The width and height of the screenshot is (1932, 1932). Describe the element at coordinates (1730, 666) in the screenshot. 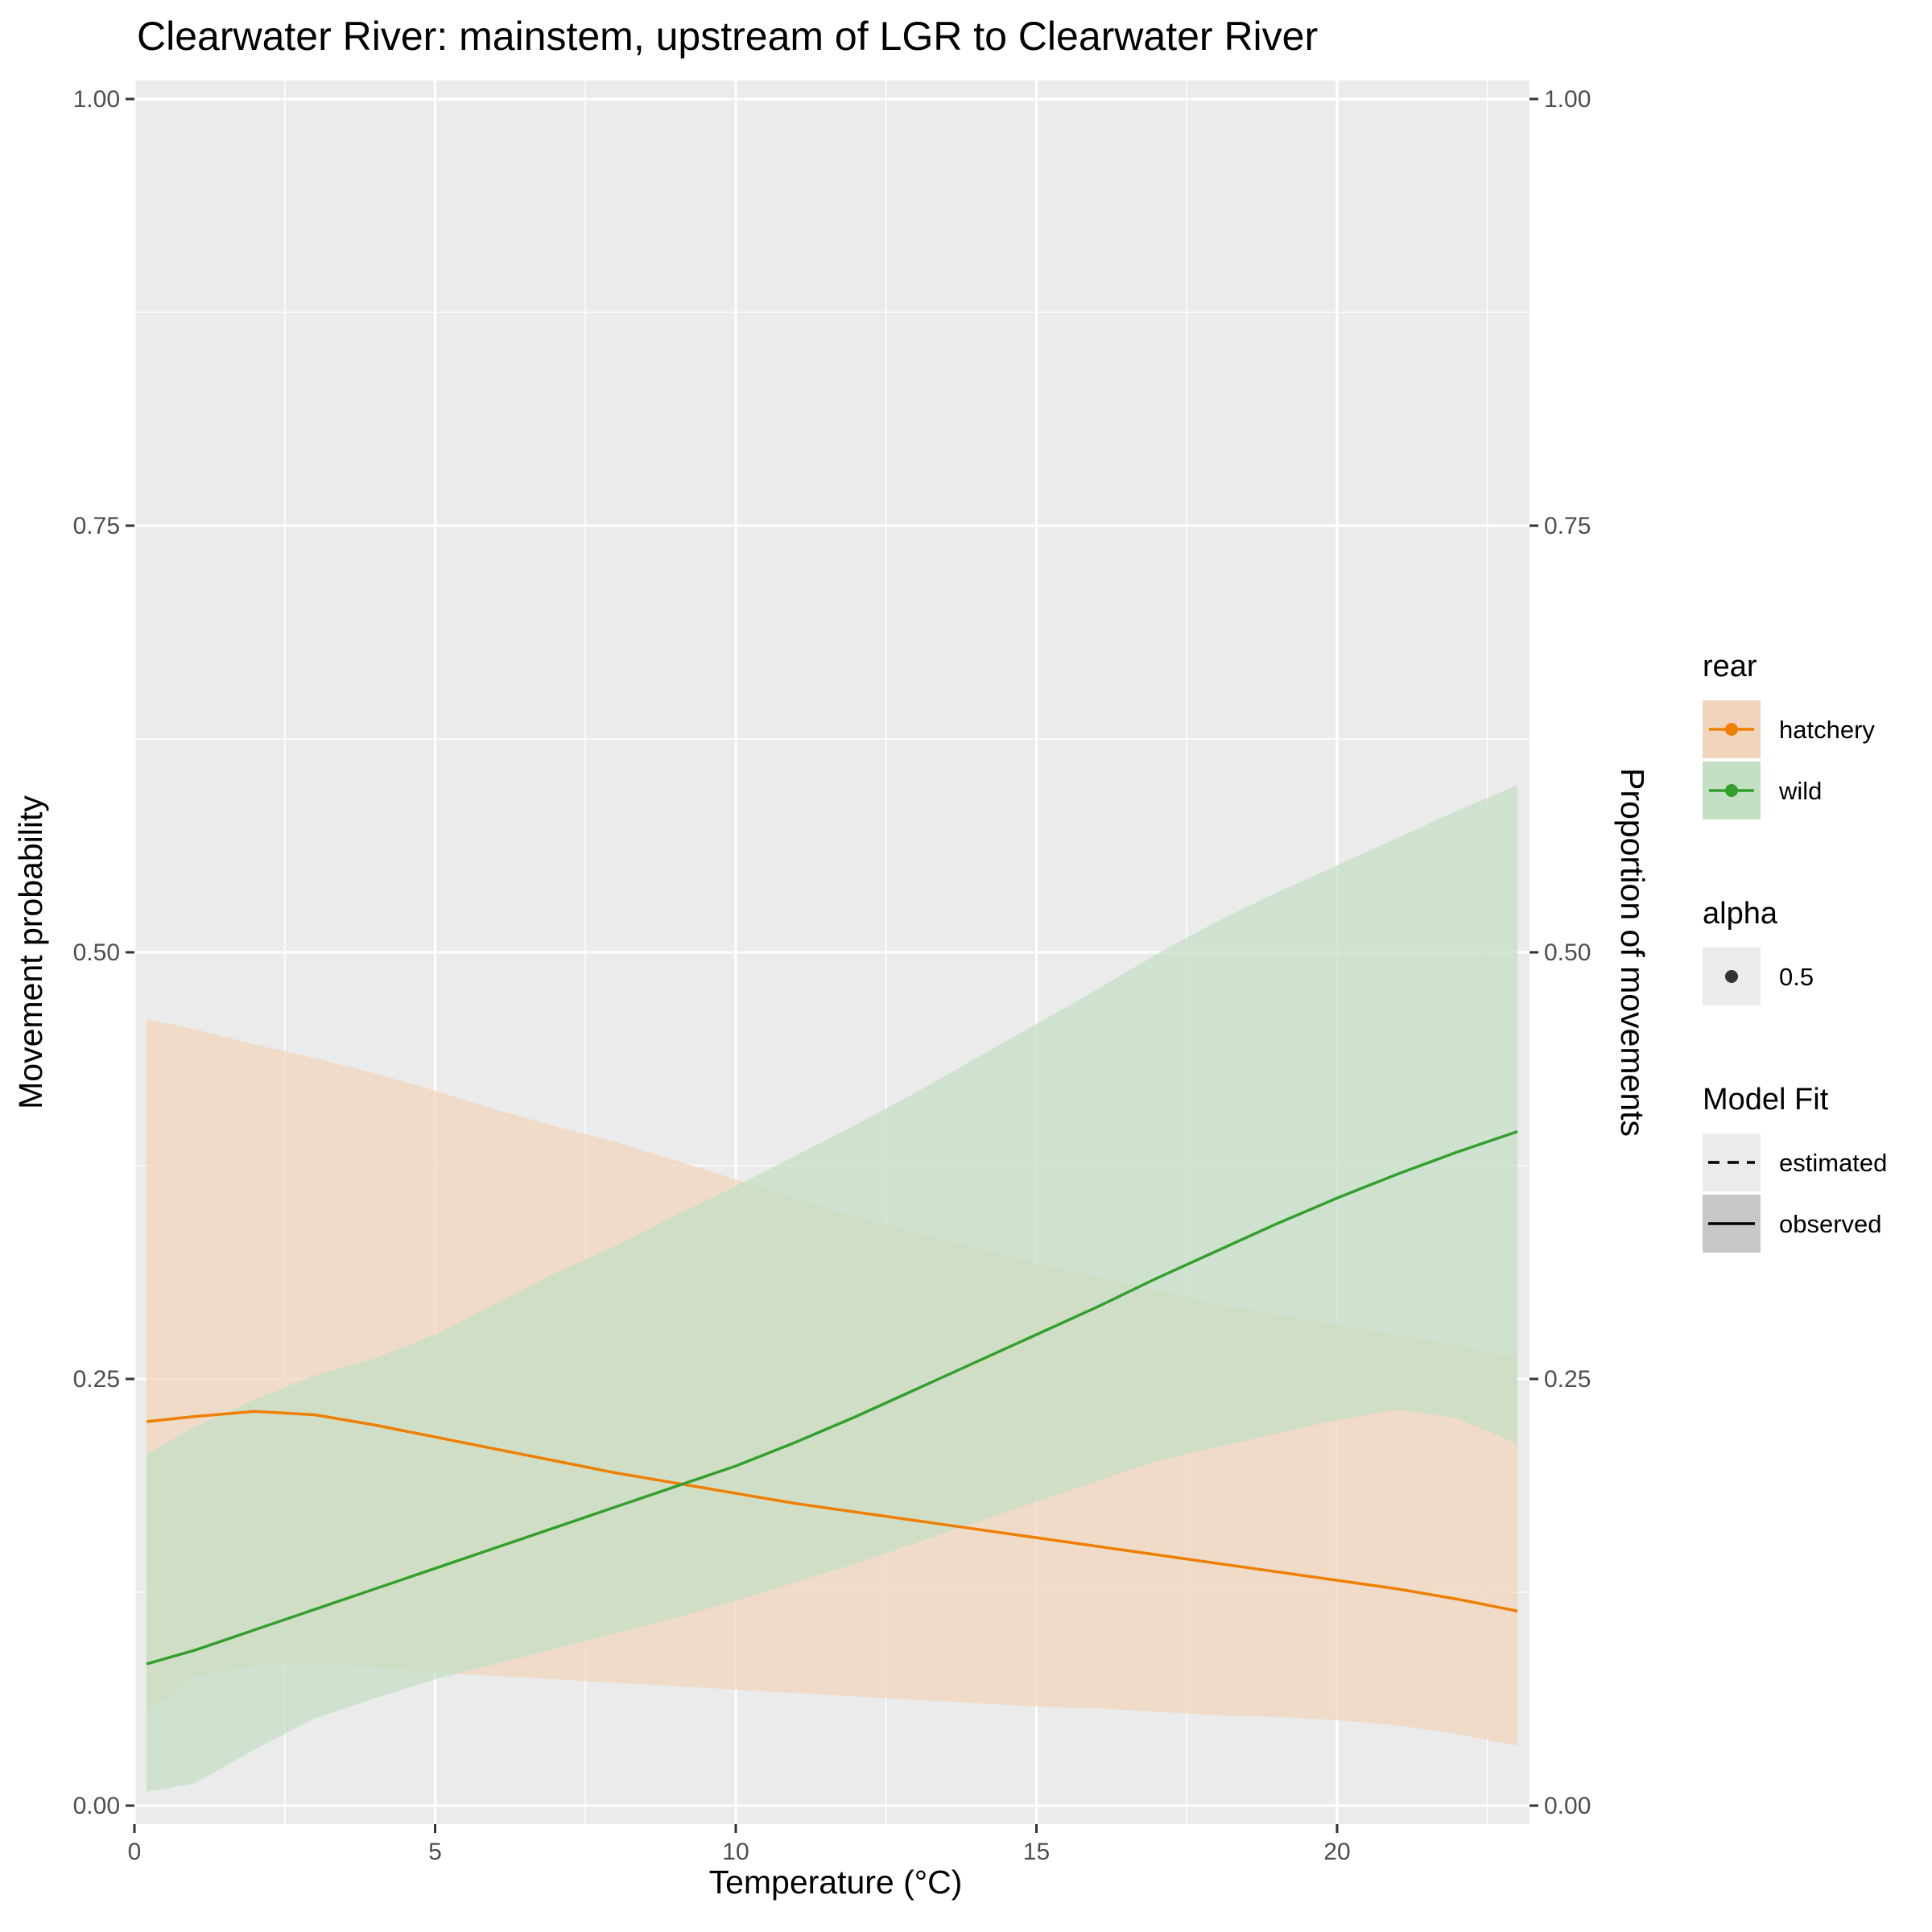

I see `legend-rear-title: rear` at that location.